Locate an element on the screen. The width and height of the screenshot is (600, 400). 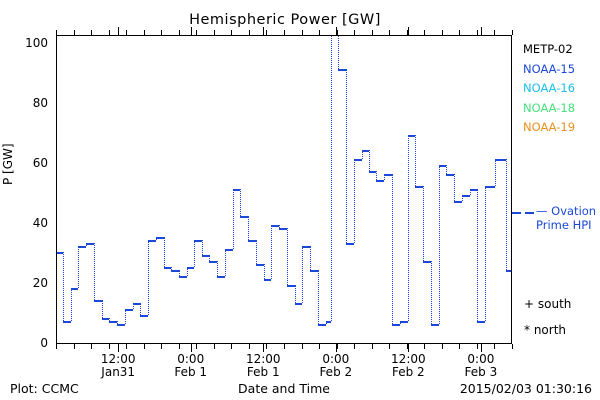
legend-item-noaa-18: NOAA-18 is located at coordinates (549, 107).